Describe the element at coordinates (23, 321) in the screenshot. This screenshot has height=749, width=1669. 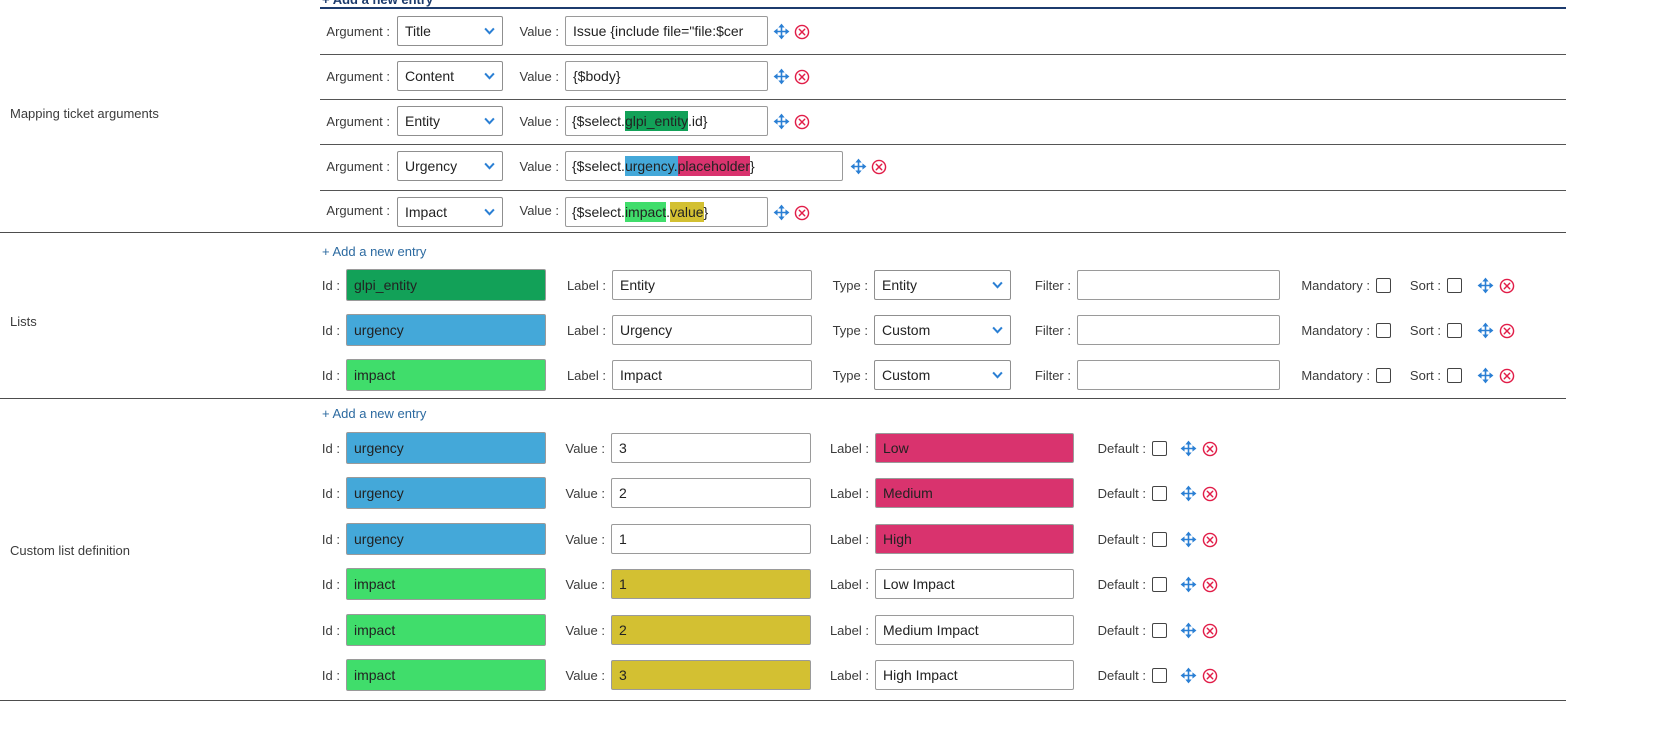
I see `section-title-lists: Lists` at that location.